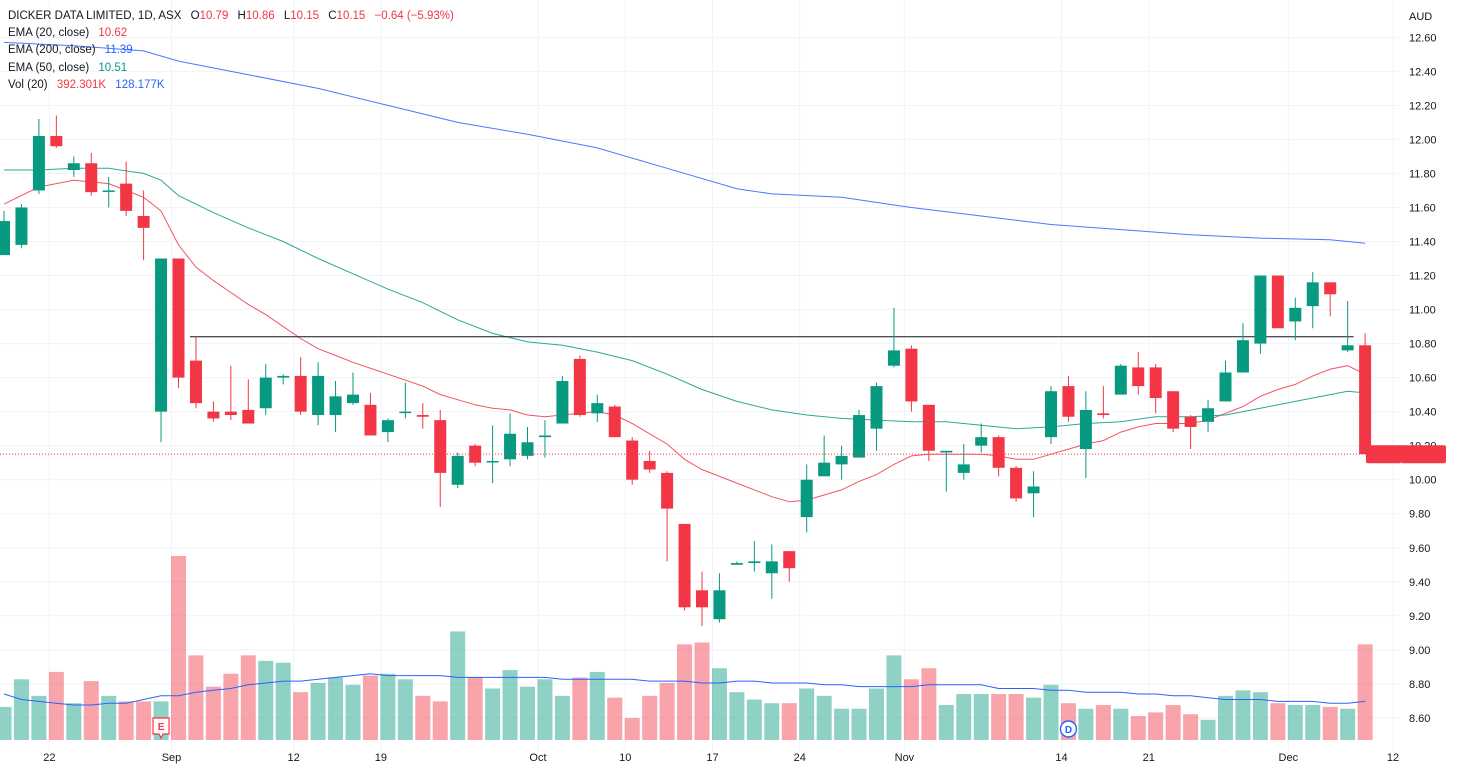  Describe the element at coordinates (1419, 617) in the screenshot. I see `price-tick-label: 9.20` at that location.